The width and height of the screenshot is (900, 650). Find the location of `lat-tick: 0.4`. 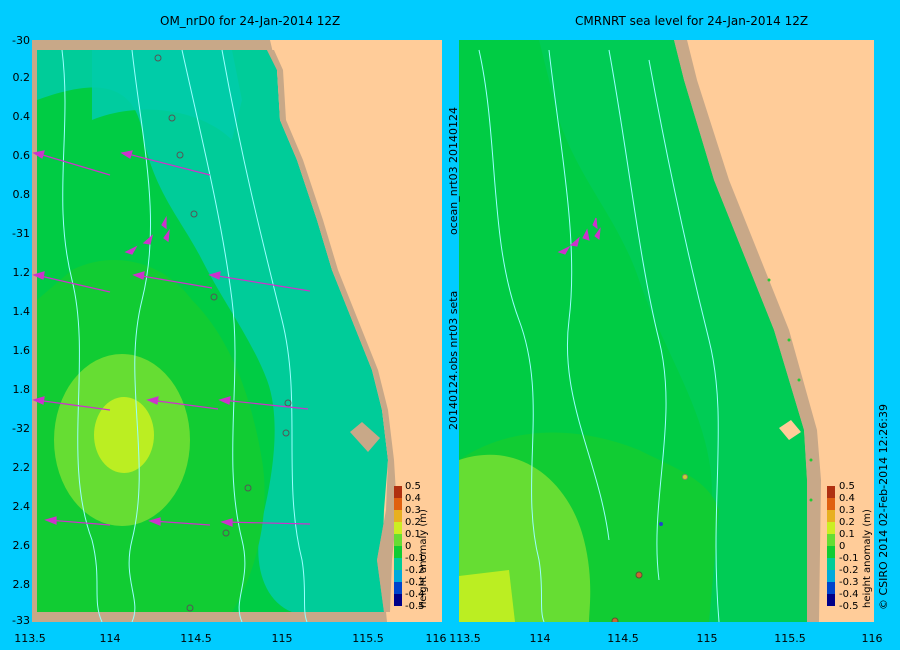

lat-tick: 0.4 is located at coordinates (21, 116).